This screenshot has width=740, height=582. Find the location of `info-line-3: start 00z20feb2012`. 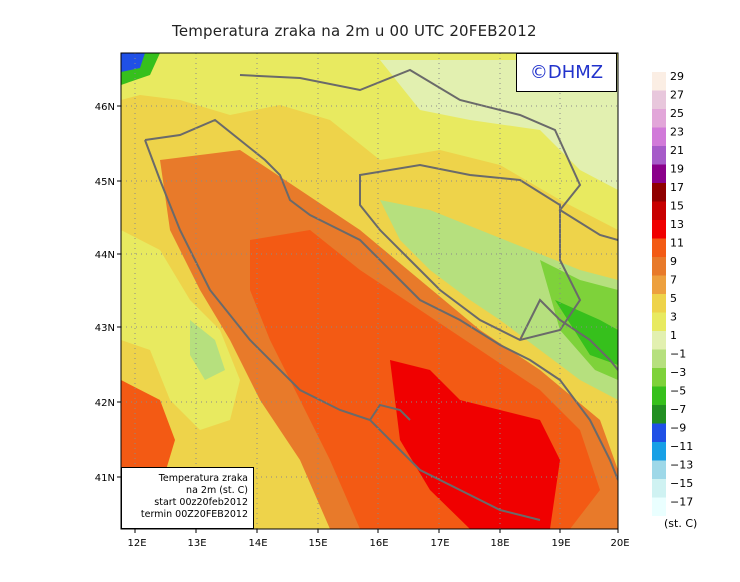

info-line-3: start 00z20feb2012 is located at coordinates (201, 502).